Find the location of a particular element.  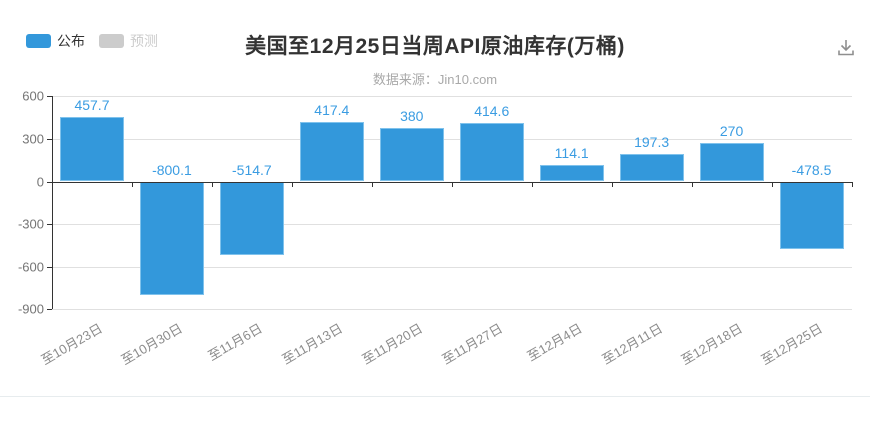

x-axis-category-label: 至11月27日 is located at coordinates (472, 344).